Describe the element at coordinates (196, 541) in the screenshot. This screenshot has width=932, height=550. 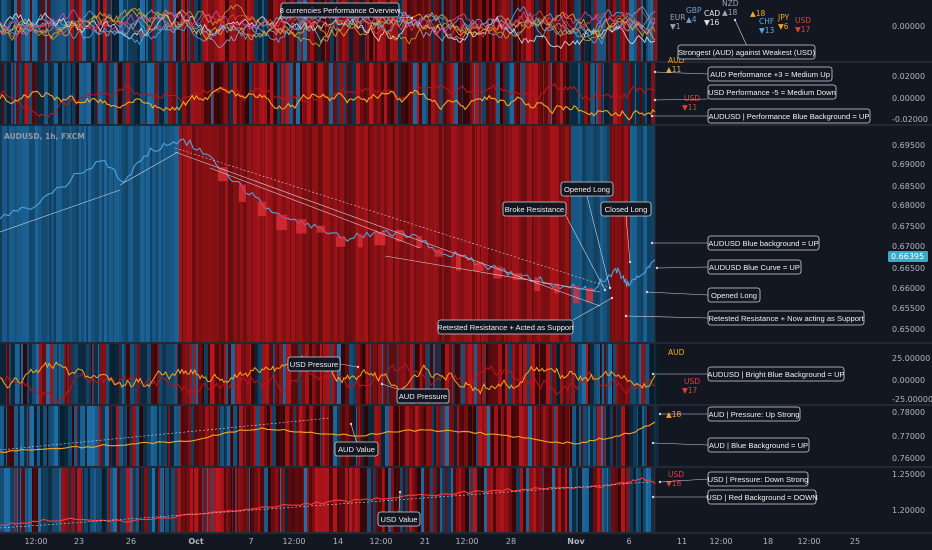
I see `x-tick-label: Oct` at that location.